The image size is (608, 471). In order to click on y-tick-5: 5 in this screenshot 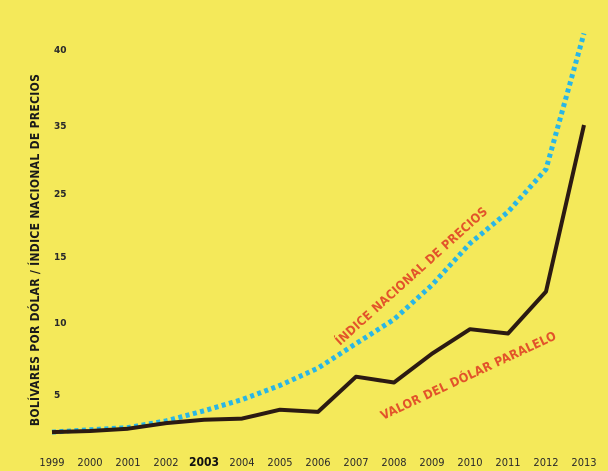, I will do `click(57, 395)`.